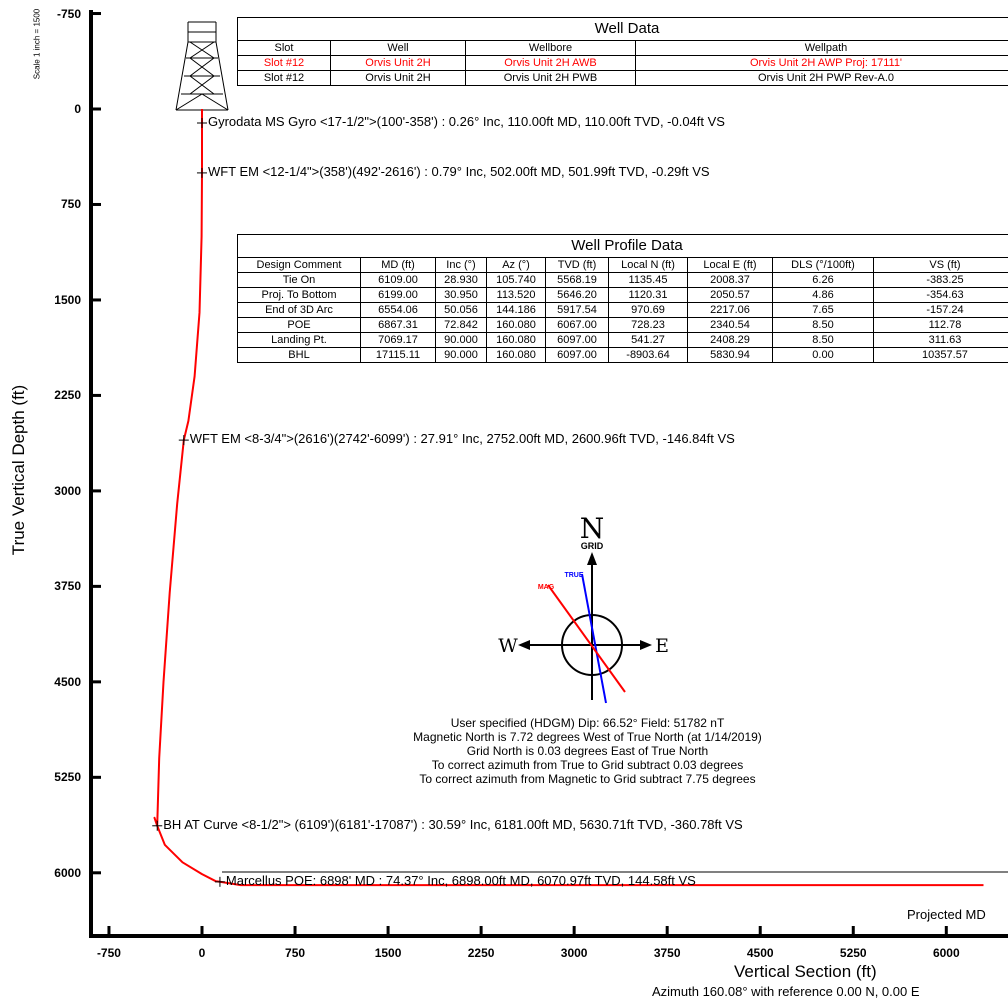 The width and height of the screenshot is (1008, 1004). What do you see at coordinates (398, 280) in the screenshot?
I see `profile-cell: 6109.00` at bounding box center [398, 280].